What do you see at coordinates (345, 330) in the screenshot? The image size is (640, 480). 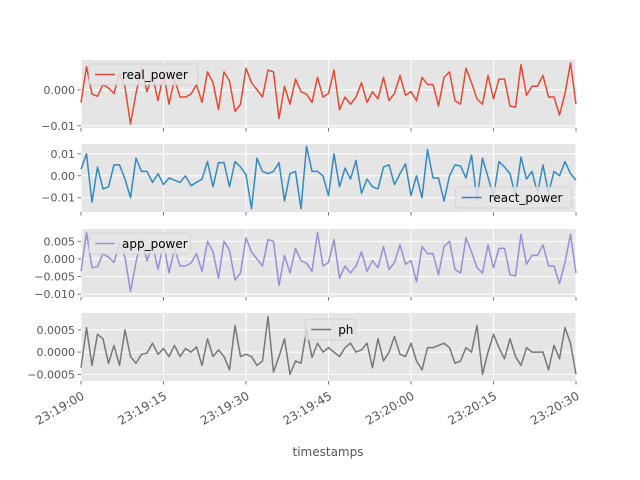 I see `legend-label: ph` at bounding box center [345, 330].